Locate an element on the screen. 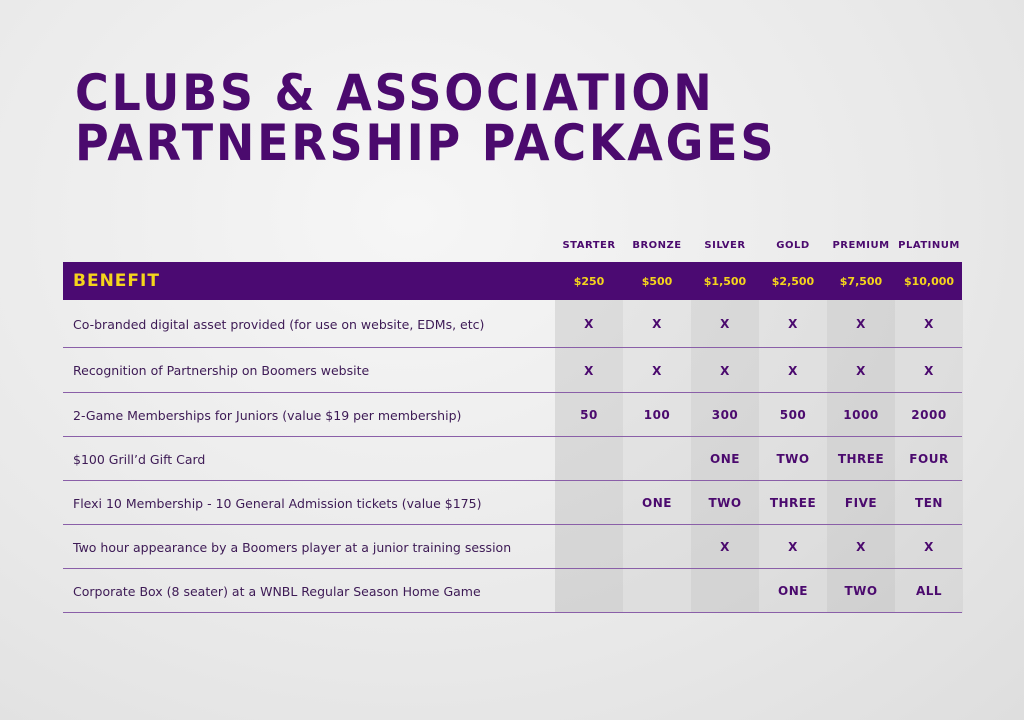 This screenshot has width=1024, height=720. package-value: 2000 is located at coordinates (929, 415).